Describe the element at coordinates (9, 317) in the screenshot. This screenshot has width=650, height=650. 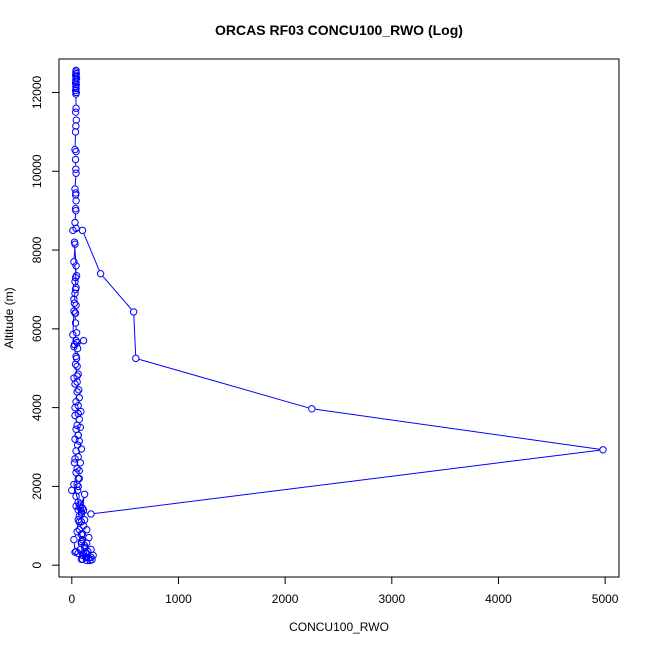
I see `y-axis-label: Altitude (m)` at that location.